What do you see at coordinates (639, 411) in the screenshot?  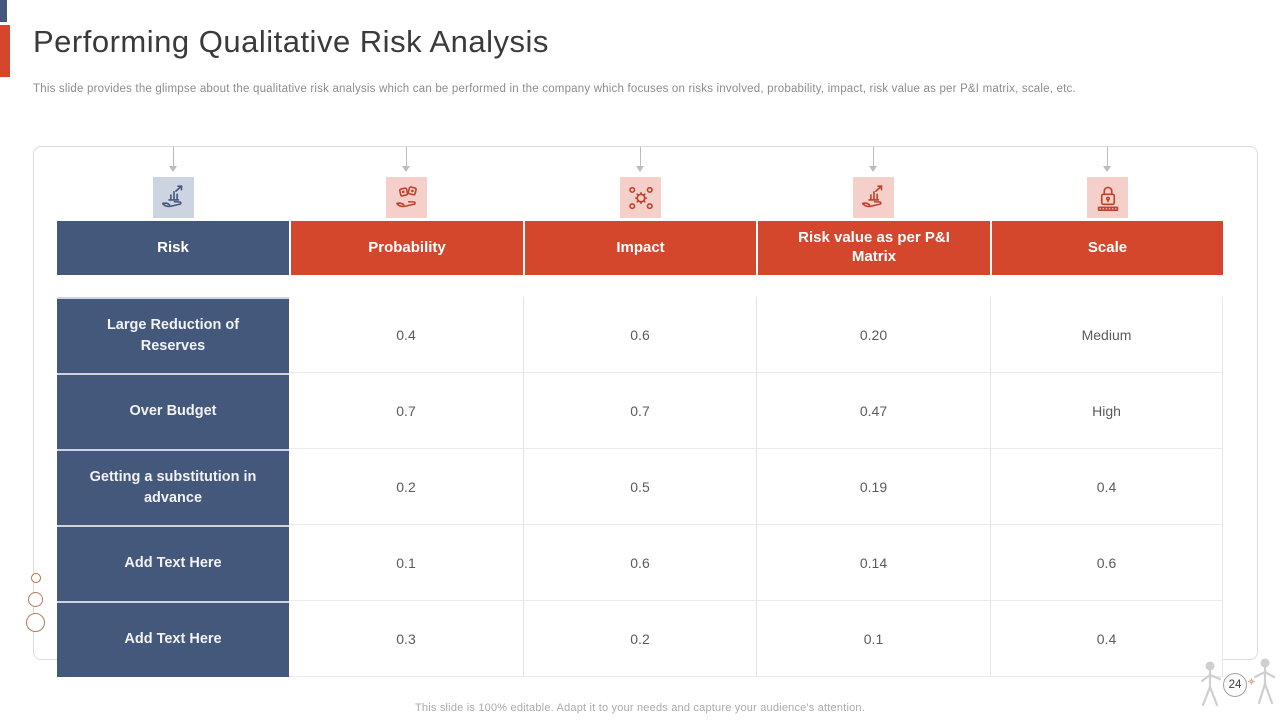 I see `impact-cell: 0.7` at bounding box center [639, 411].